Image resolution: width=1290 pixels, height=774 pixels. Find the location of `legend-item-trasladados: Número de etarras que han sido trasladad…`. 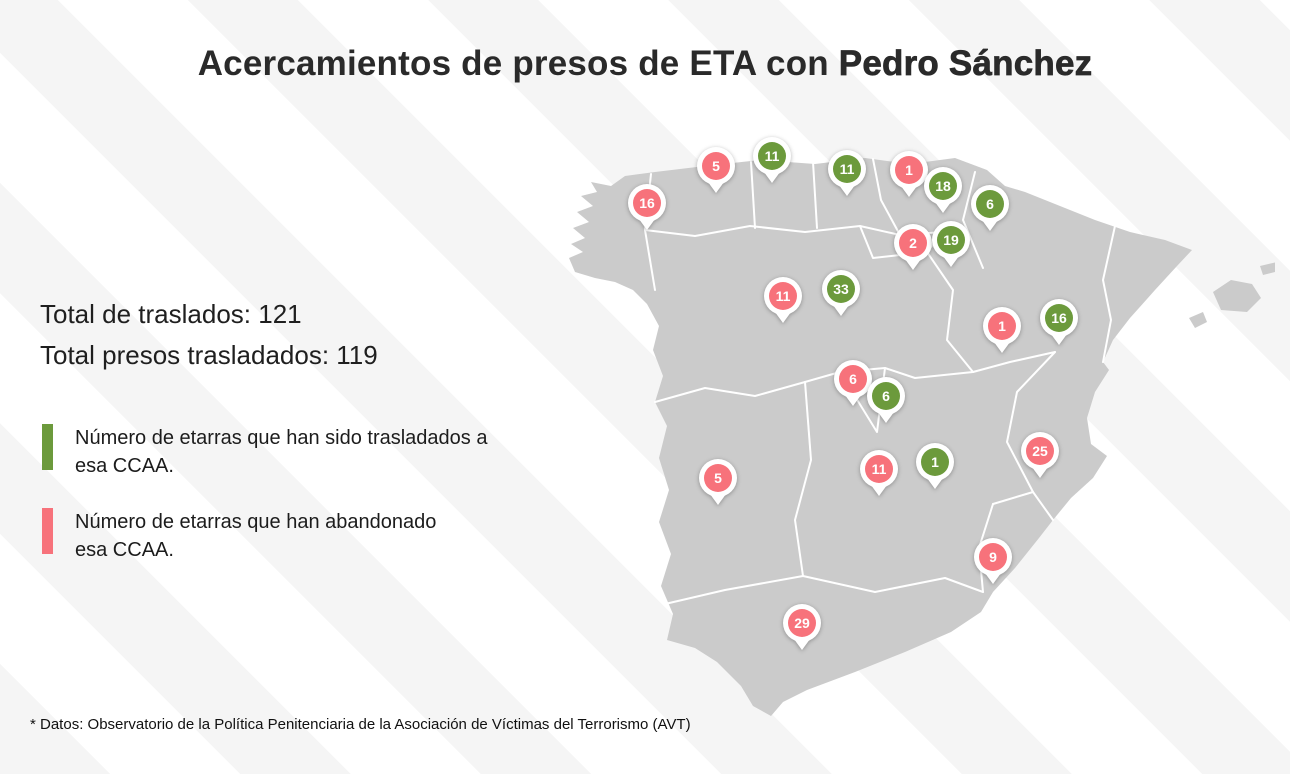

legend-item-trasladados: Número de etarras que han sido trasladad… is located at coordinates (264, 452).